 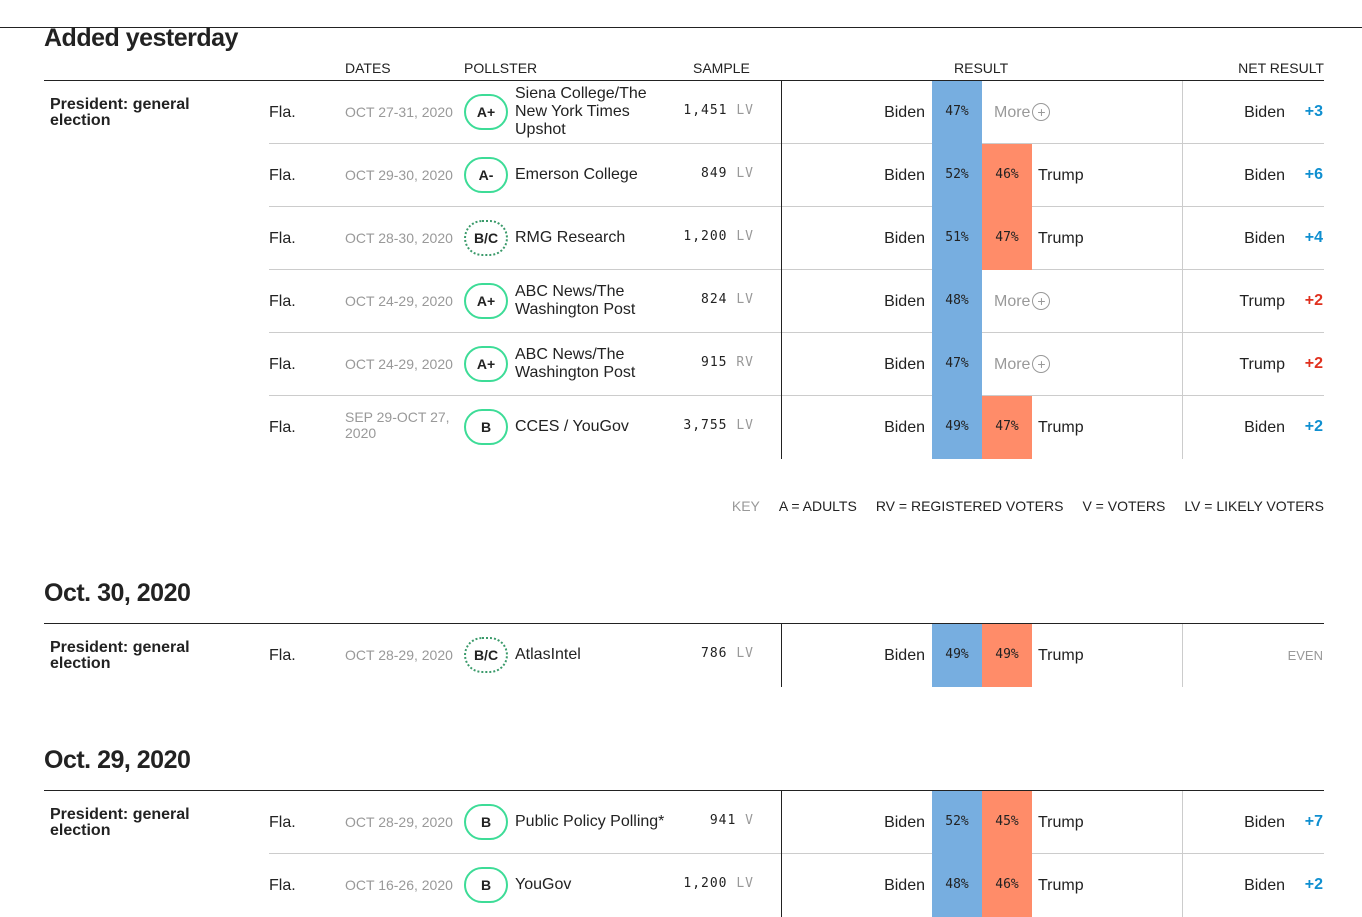 What do you see at coordinates (595, 655) in the screenshot?
I see `pollster-name: AtlasIntel` at bounding box center [595, 655].